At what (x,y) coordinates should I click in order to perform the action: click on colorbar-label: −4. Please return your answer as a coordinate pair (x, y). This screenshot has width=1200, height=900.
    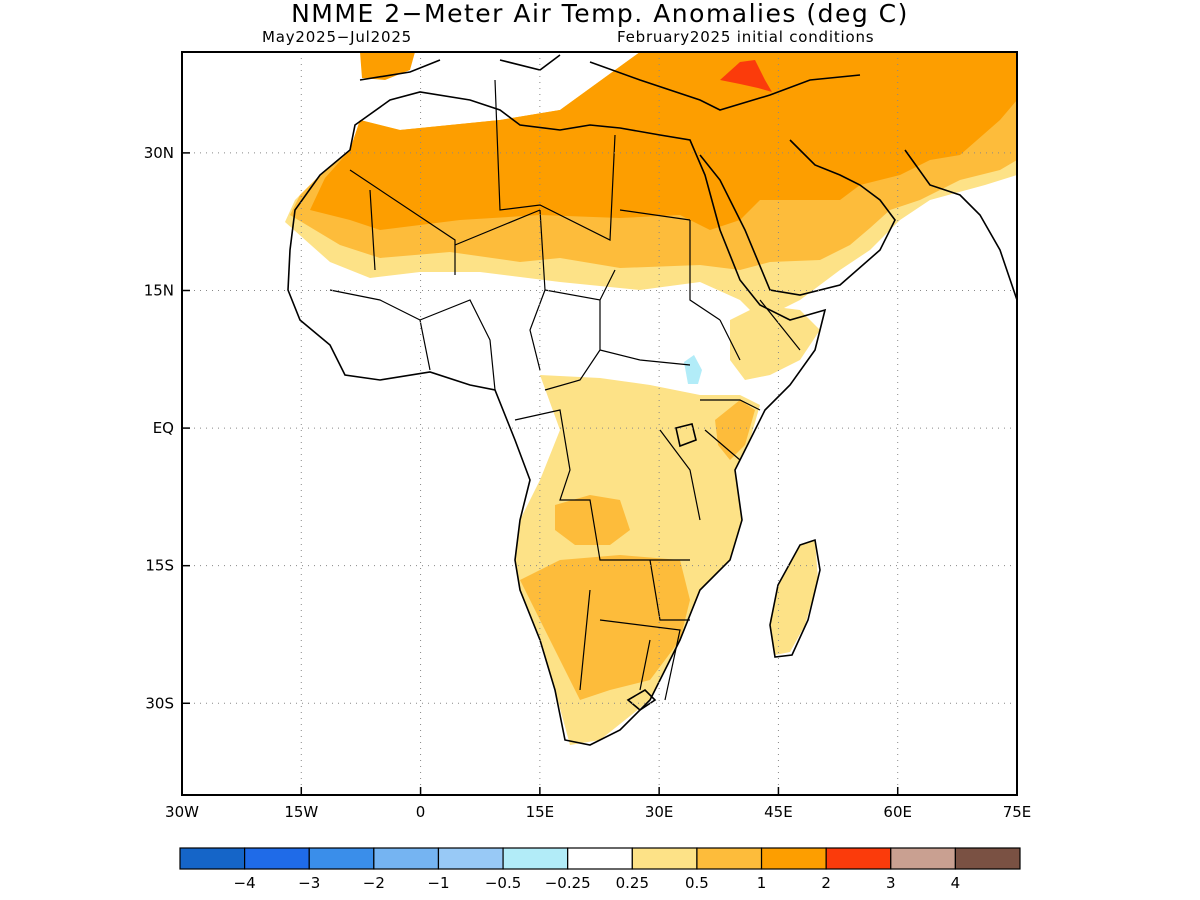
    Looking at the image, I should click on (245, 883).